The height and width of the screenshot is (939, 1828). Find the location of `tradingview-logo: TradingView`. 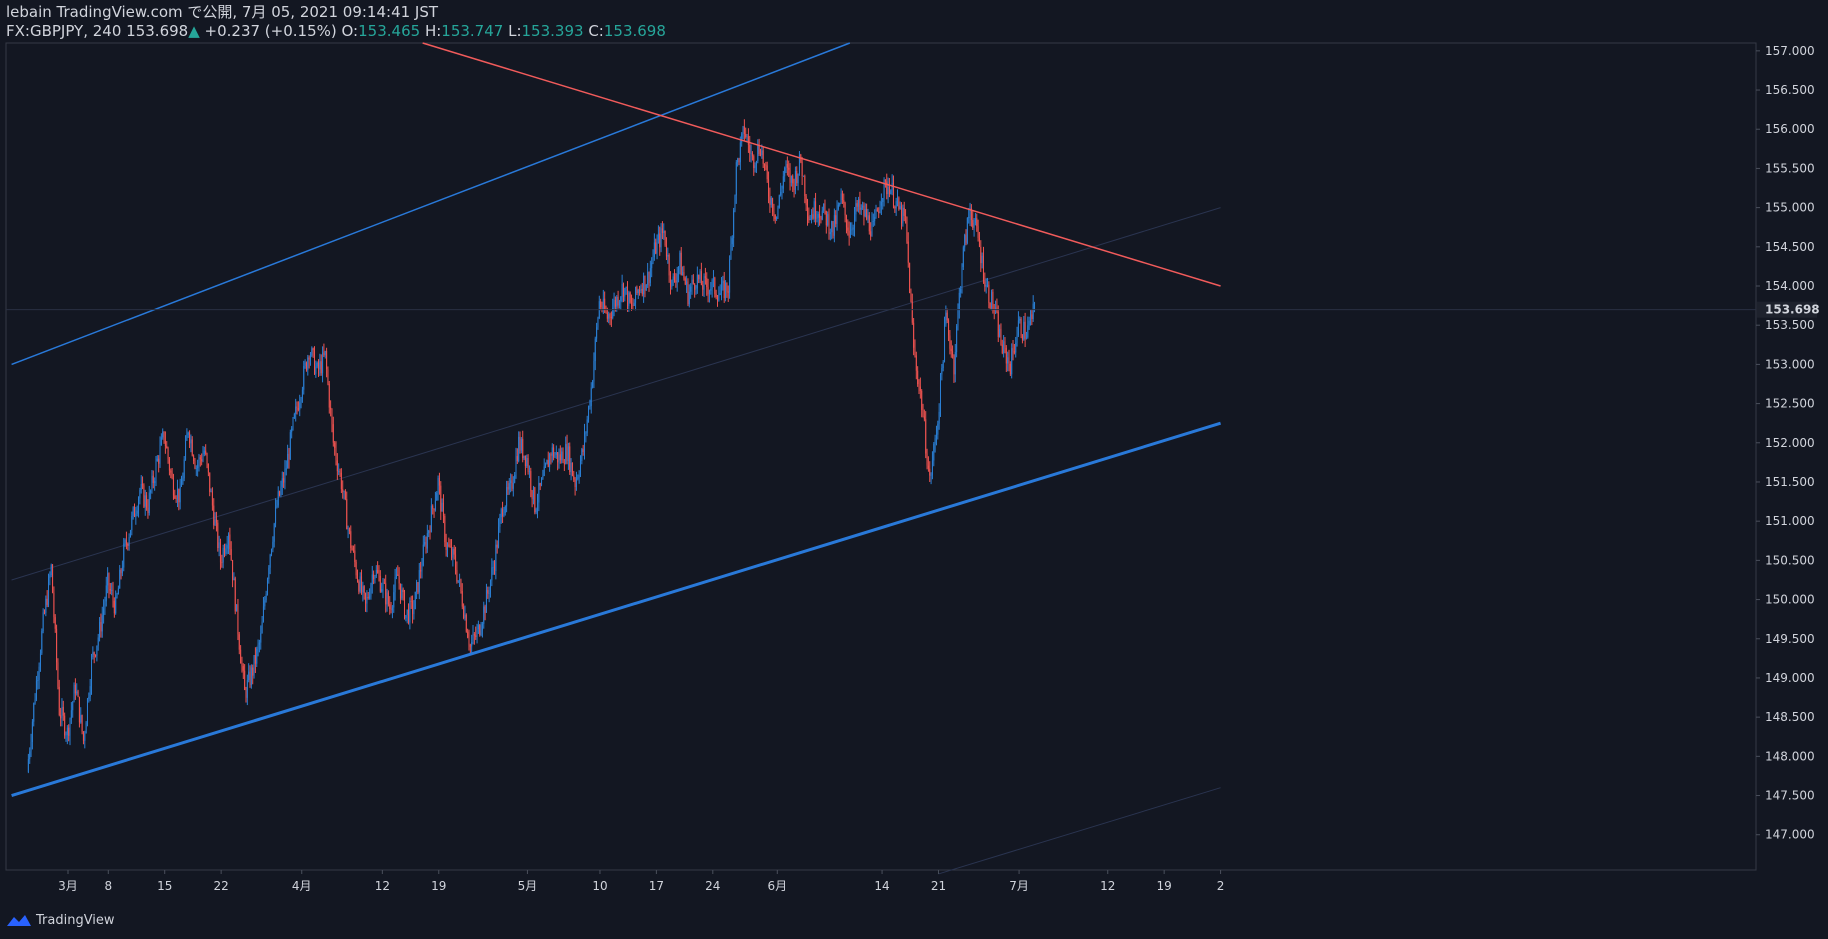

tradingview-logo: TradingView is located at coordinates (60, 920).